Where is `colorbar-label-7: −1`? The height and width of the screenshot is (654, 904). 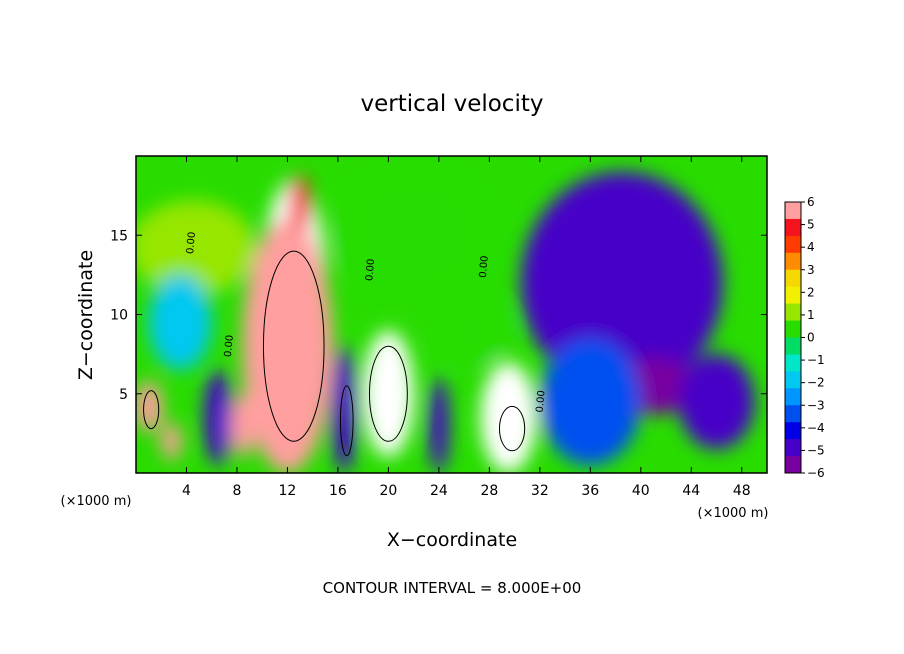
colorbar-label-7: −1 is located at coordinates (816, 360).